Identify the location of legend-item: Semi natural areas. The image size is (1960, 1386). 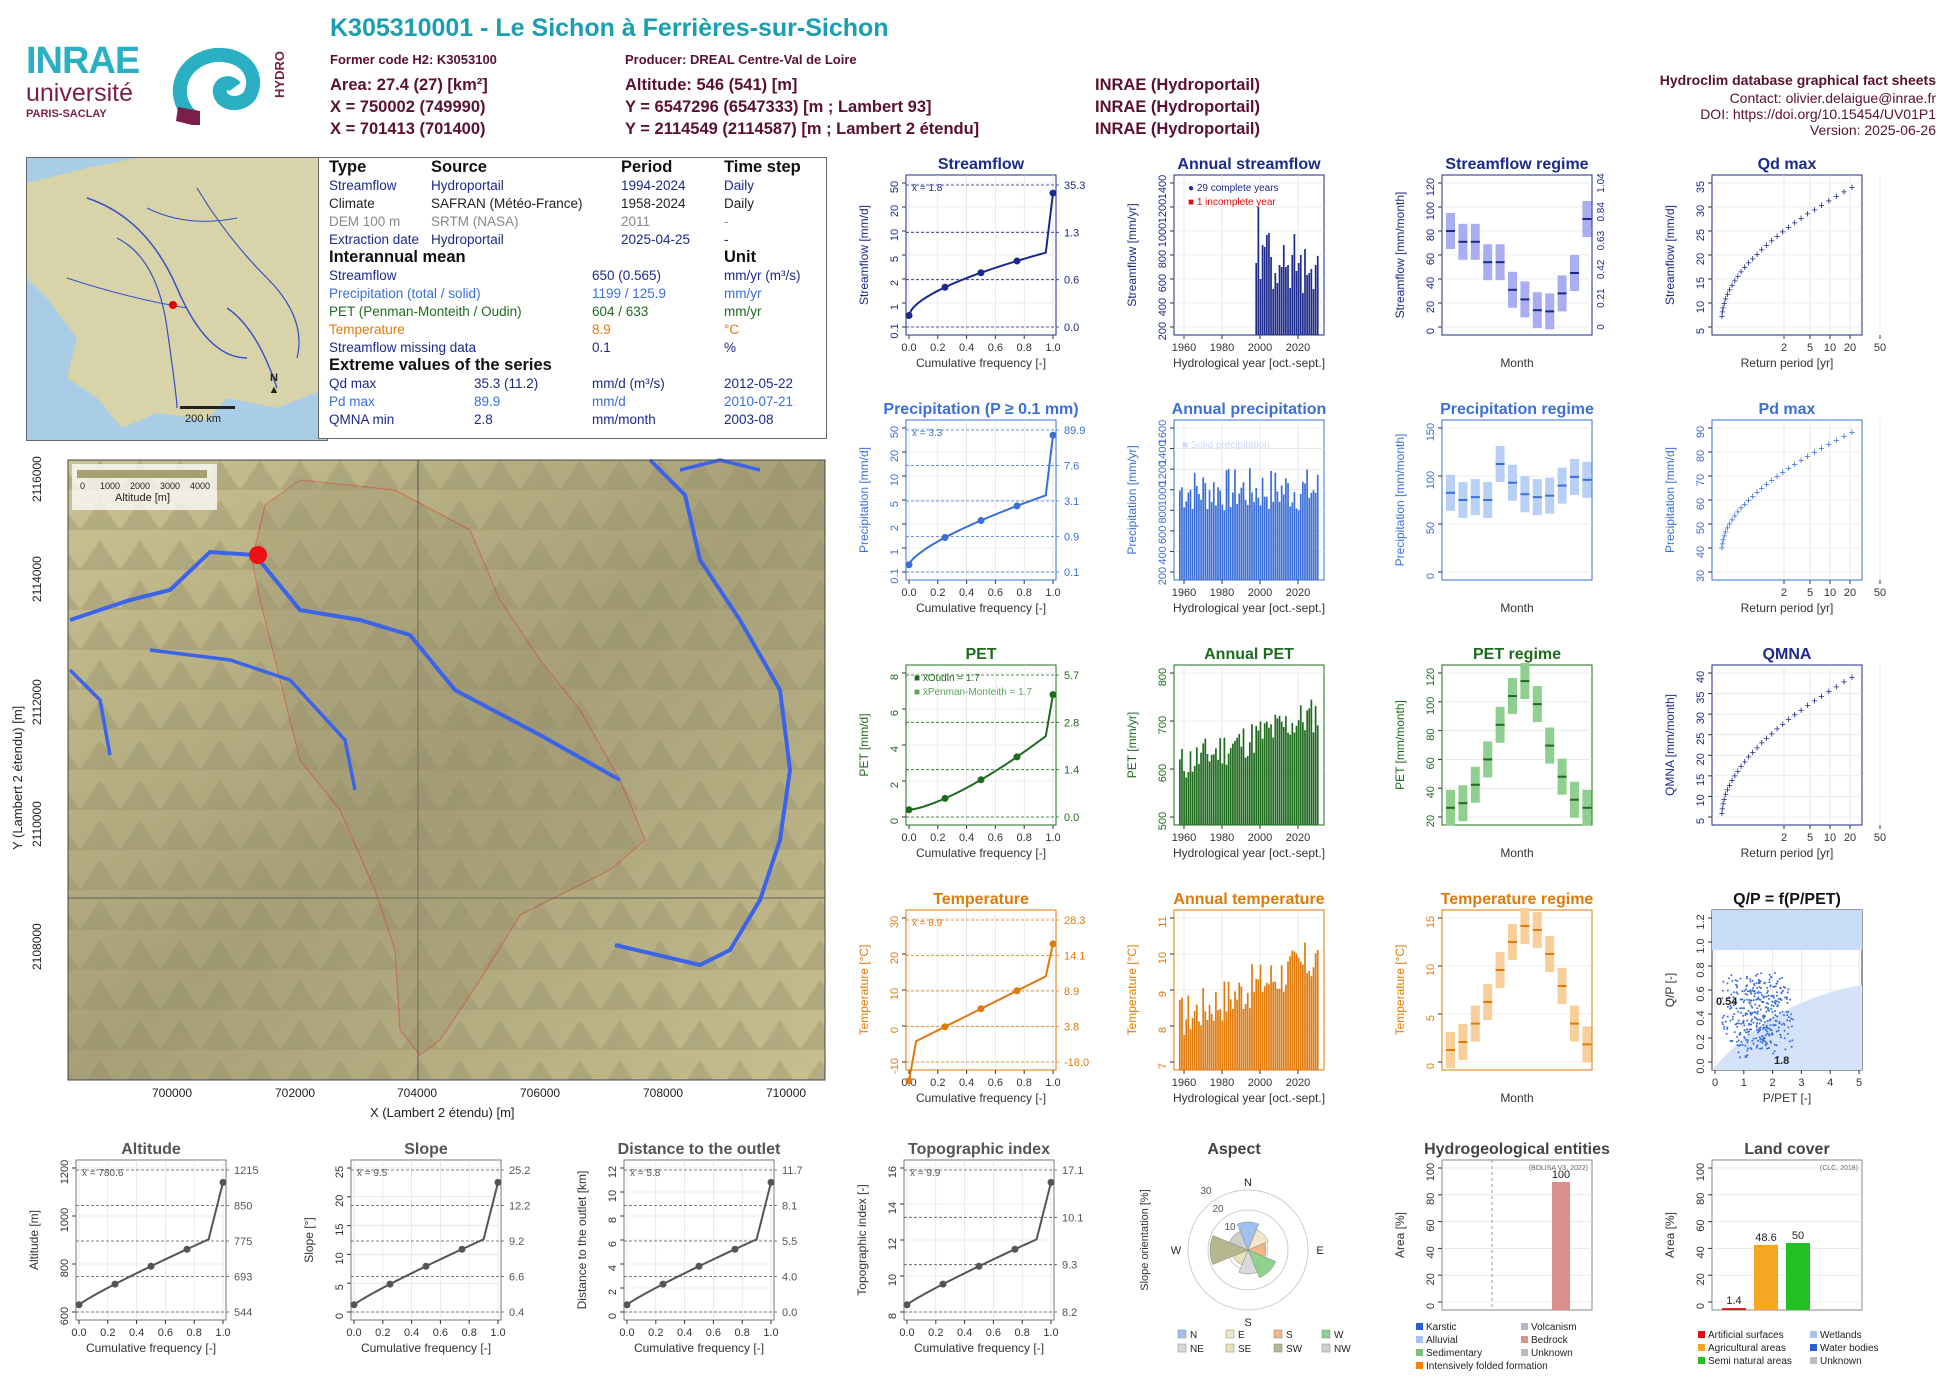
(1750, 1361).